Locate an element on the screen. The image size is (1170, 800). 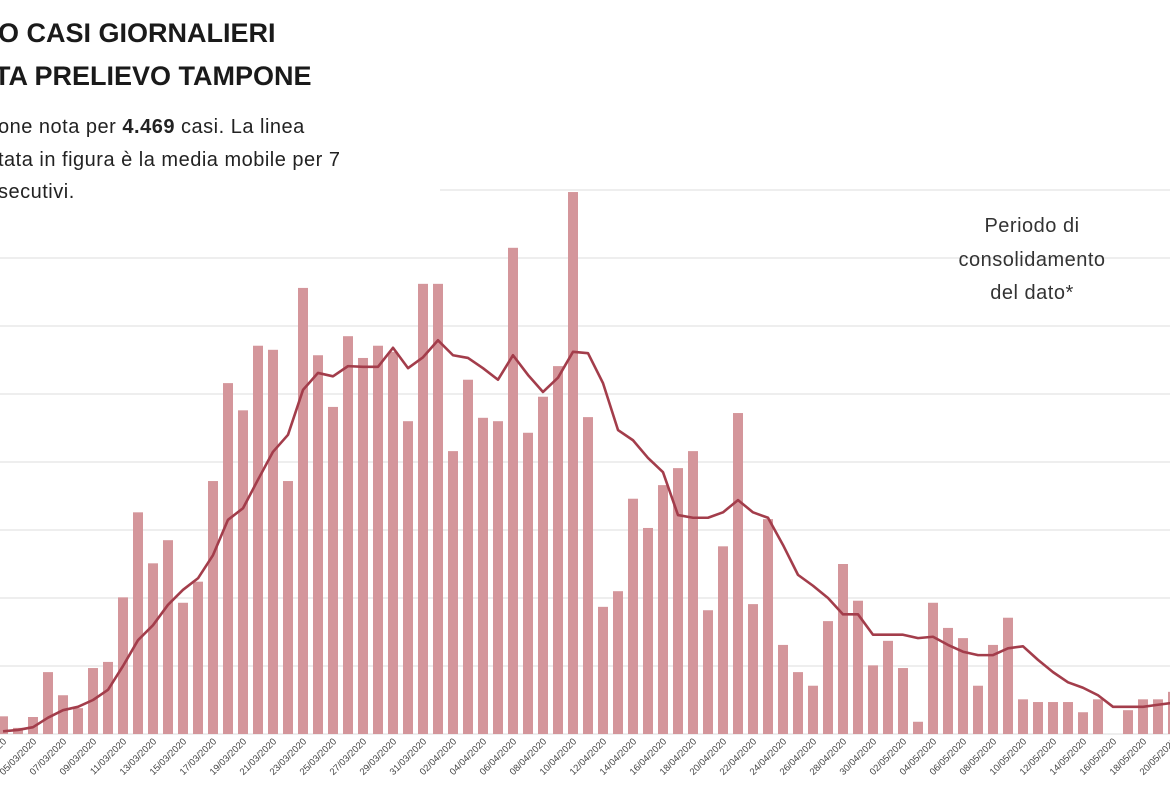
annotation-line: Periodo di is located at coordinates (1031, 226).